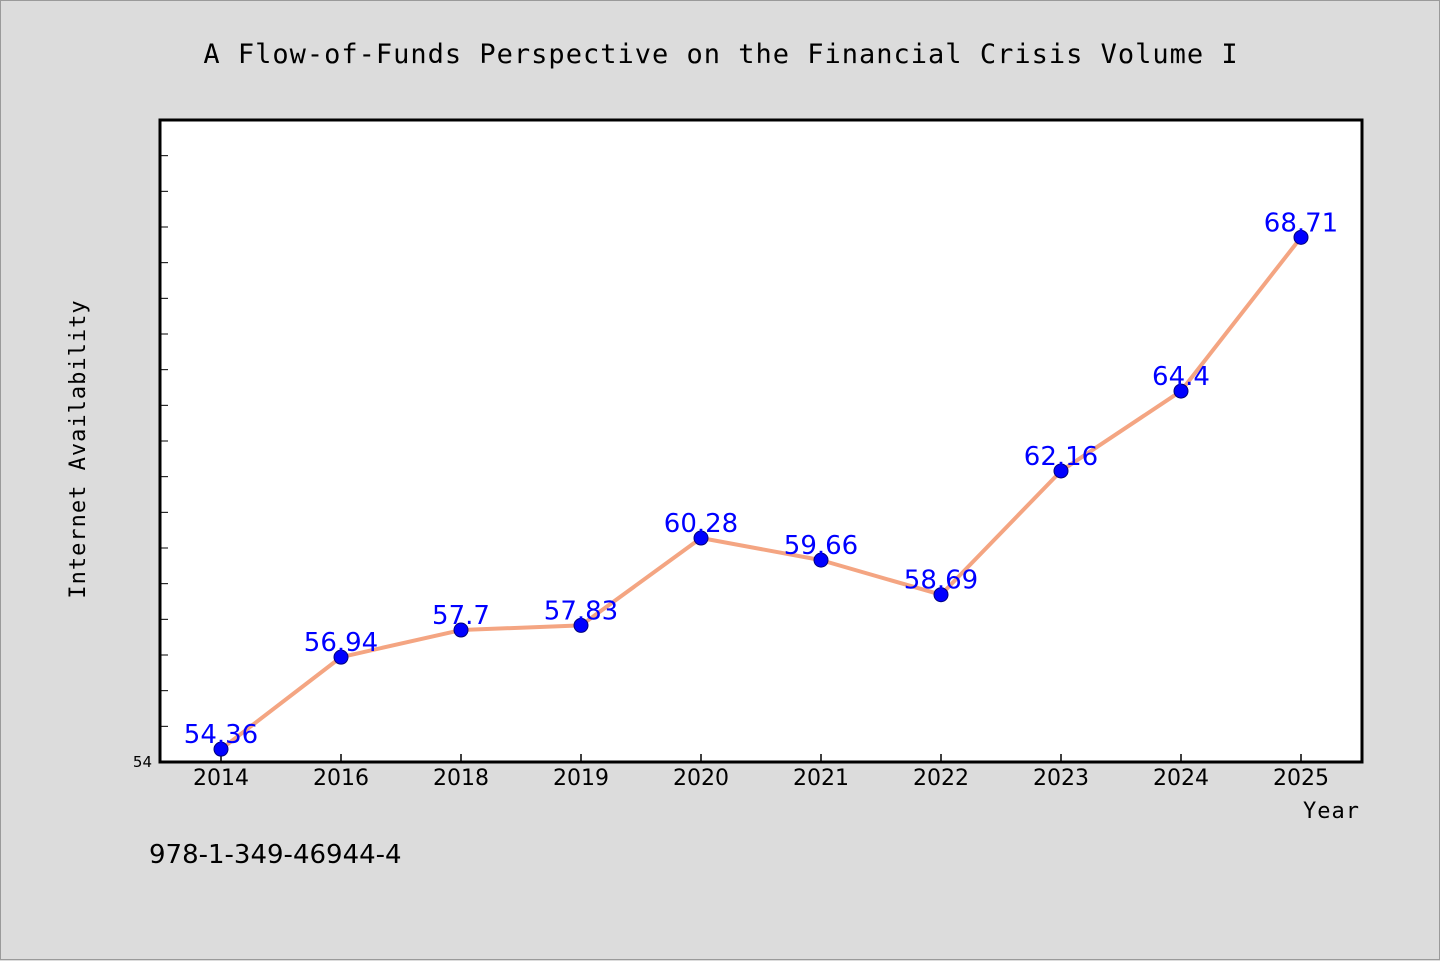 This screenshot has width=1440, height=961. Describe the element at coordinates (1331, 811) in the screenshot. I see `x-axis-label: Year` at that location.